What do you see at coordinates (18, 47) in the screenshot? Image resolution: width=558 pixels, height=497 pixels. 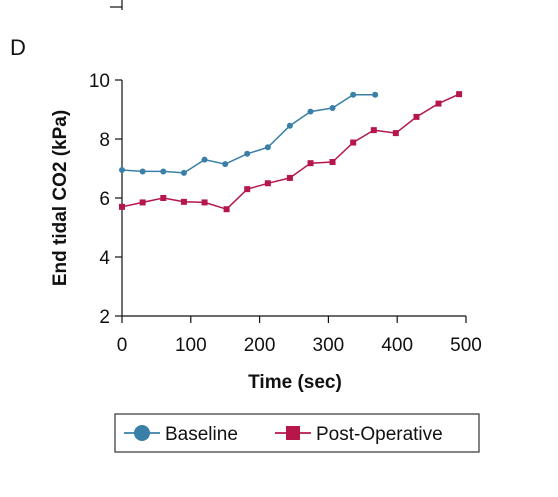 I see `panel-letter: D` at bounding box center [18, 47].